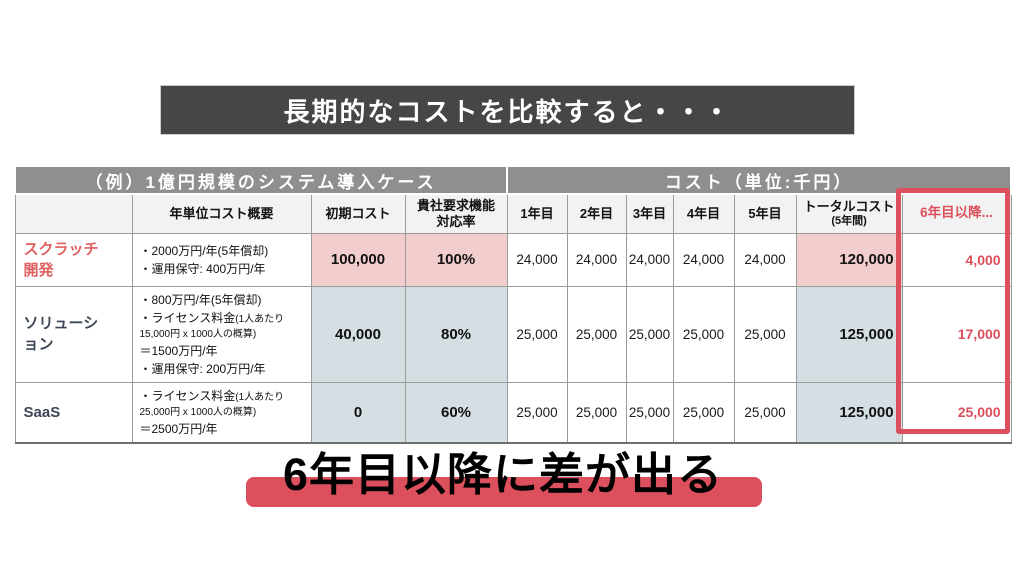  Describe the element at coordinates (537, 259) in the screenshot. I see `cell-year1: 24,000` at that location.